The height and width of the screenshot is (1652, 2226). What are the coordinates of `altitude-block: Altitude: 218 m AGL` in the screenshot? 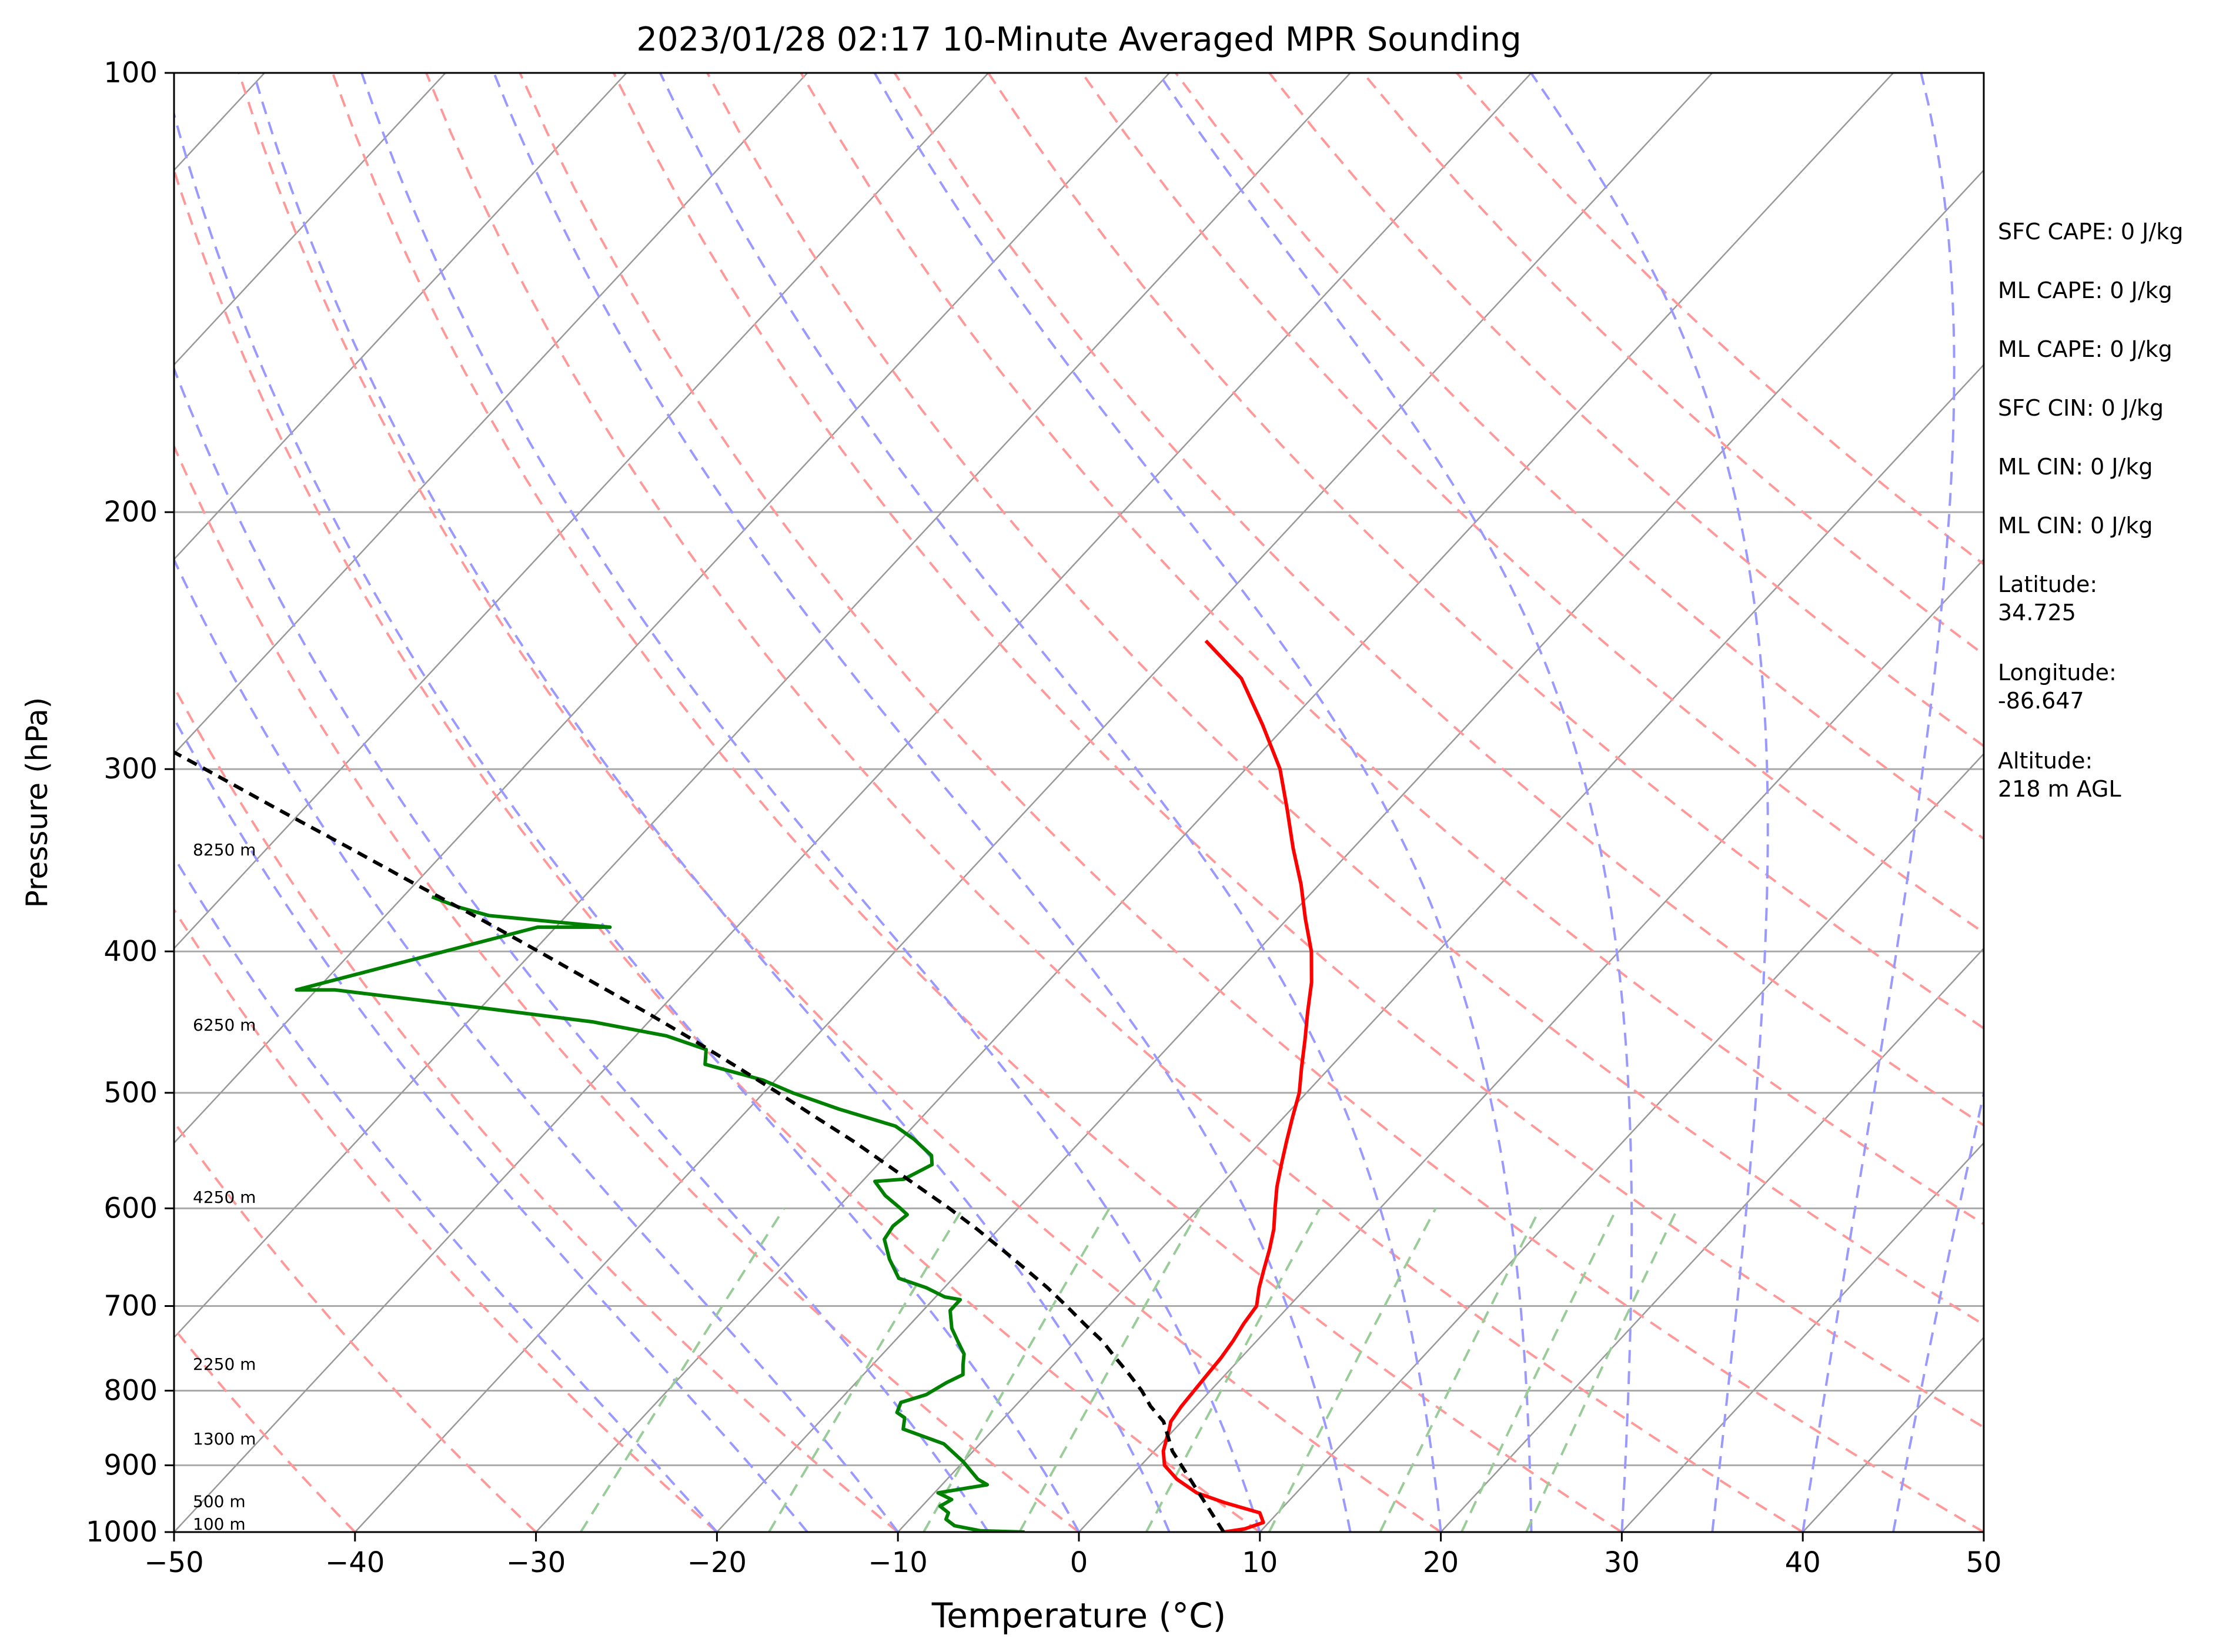 It's located at (2109, 775).